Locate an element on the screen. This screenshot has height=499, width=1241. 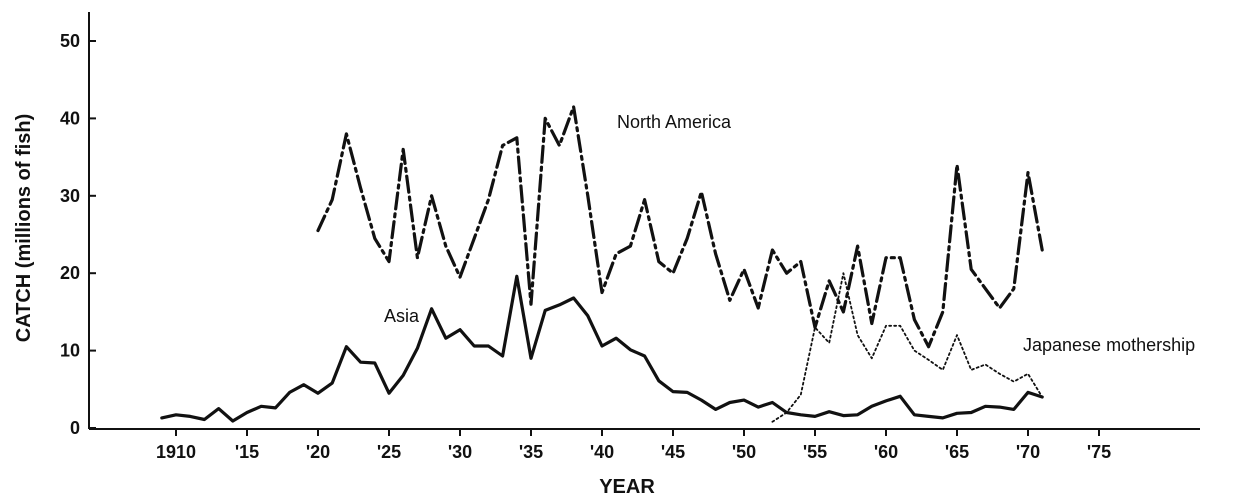
annotation-north-america: North America is located at coordinates (674, 122).